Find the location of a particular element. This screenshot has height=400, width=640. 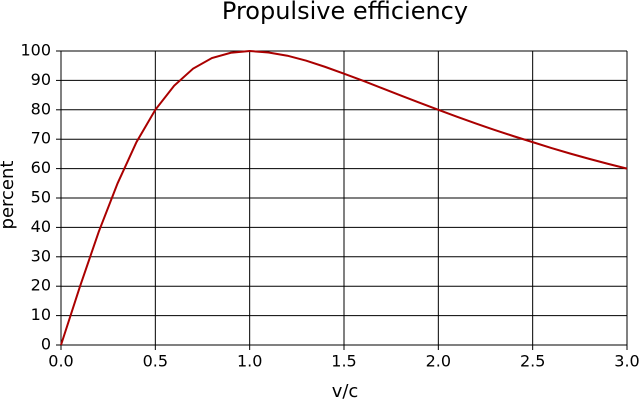

x-tick-label: 1.0 is located at coordinates (249, 361).